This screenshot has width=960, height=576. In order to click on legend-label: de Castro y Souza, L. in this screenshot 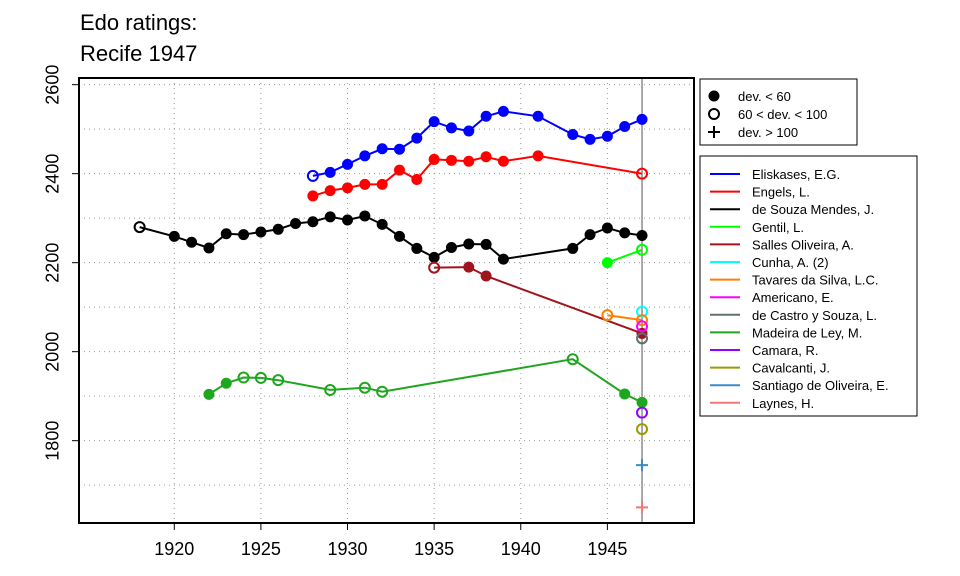, I will do `click(814, 315)`.